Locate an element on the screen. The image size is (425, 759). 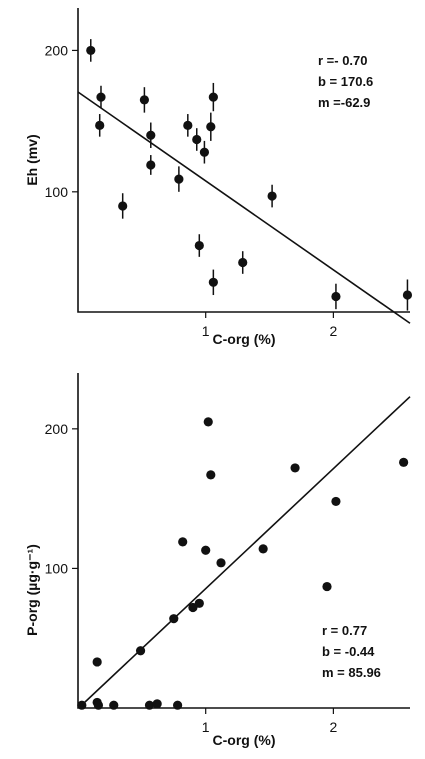
chart2-x-tick-label: 2 is located at coordinates (333, 727).